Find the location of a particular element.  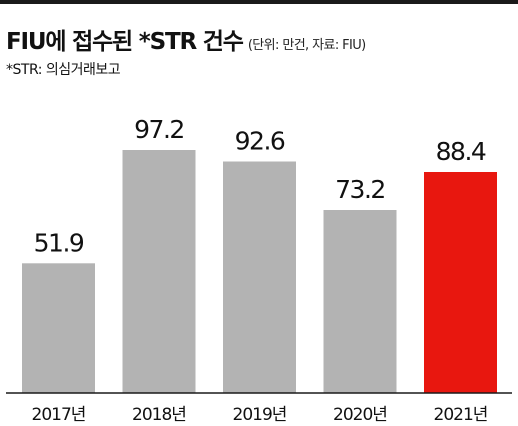

category-label-2: 2018년 is located at coordinates (159, 415).